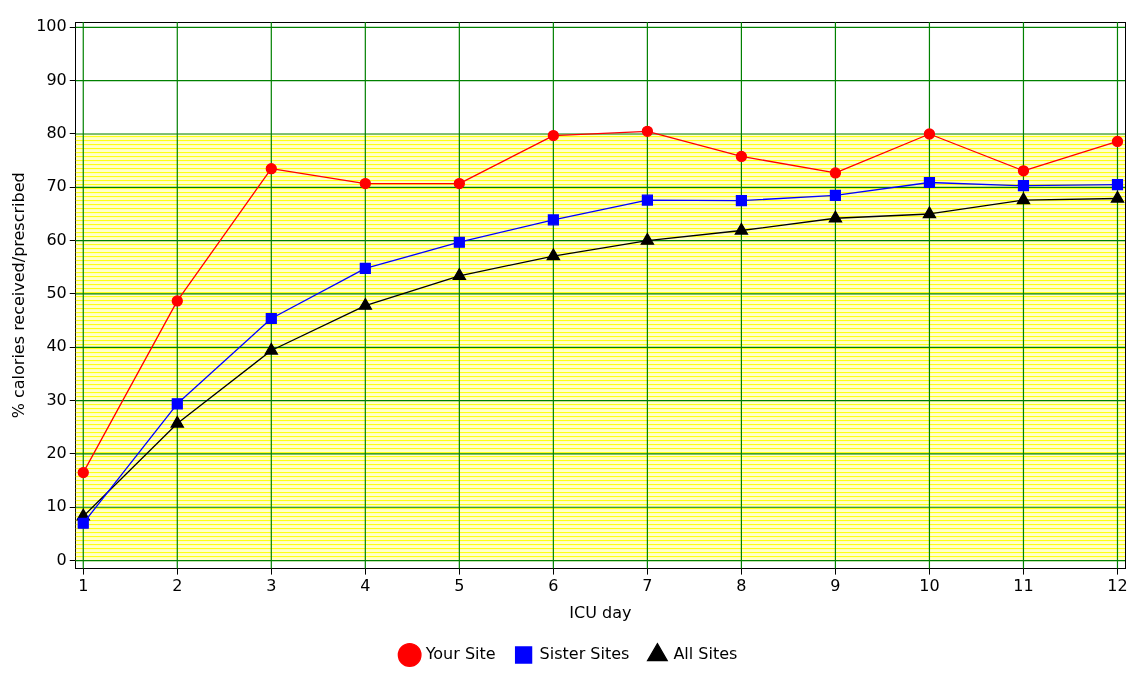 The width and height of the screenshot is (1135, 677). I want to click on x-tick-label: 8, so click(741, 586).